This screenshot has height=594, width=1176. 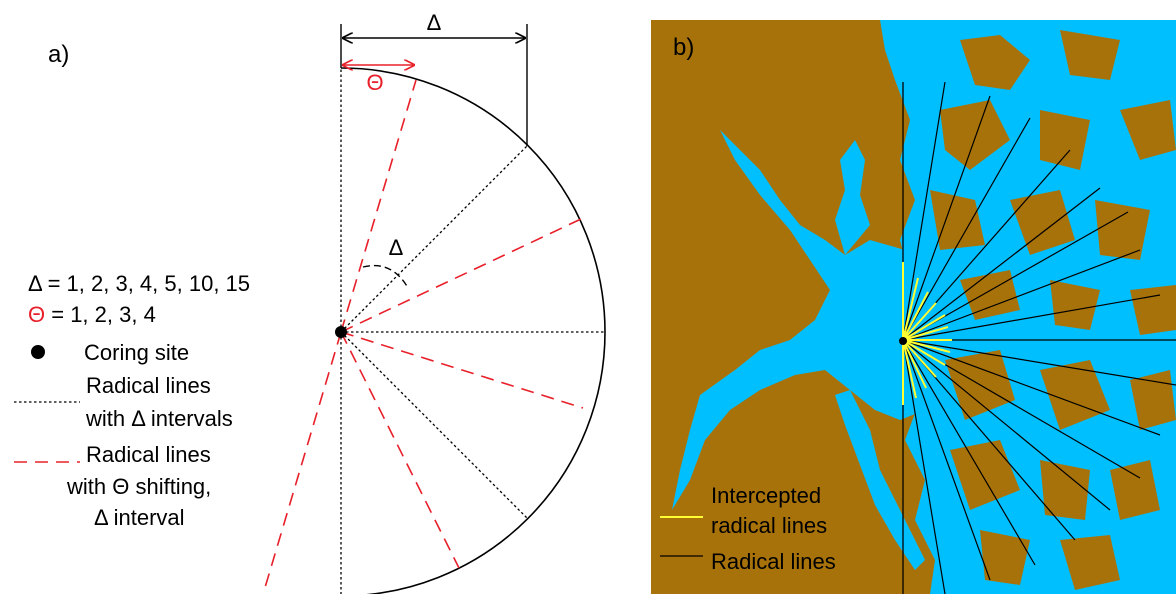 I want to click on legend-theta-numbers: = 1, 2, 3, 4, so click(x=100, y=314).